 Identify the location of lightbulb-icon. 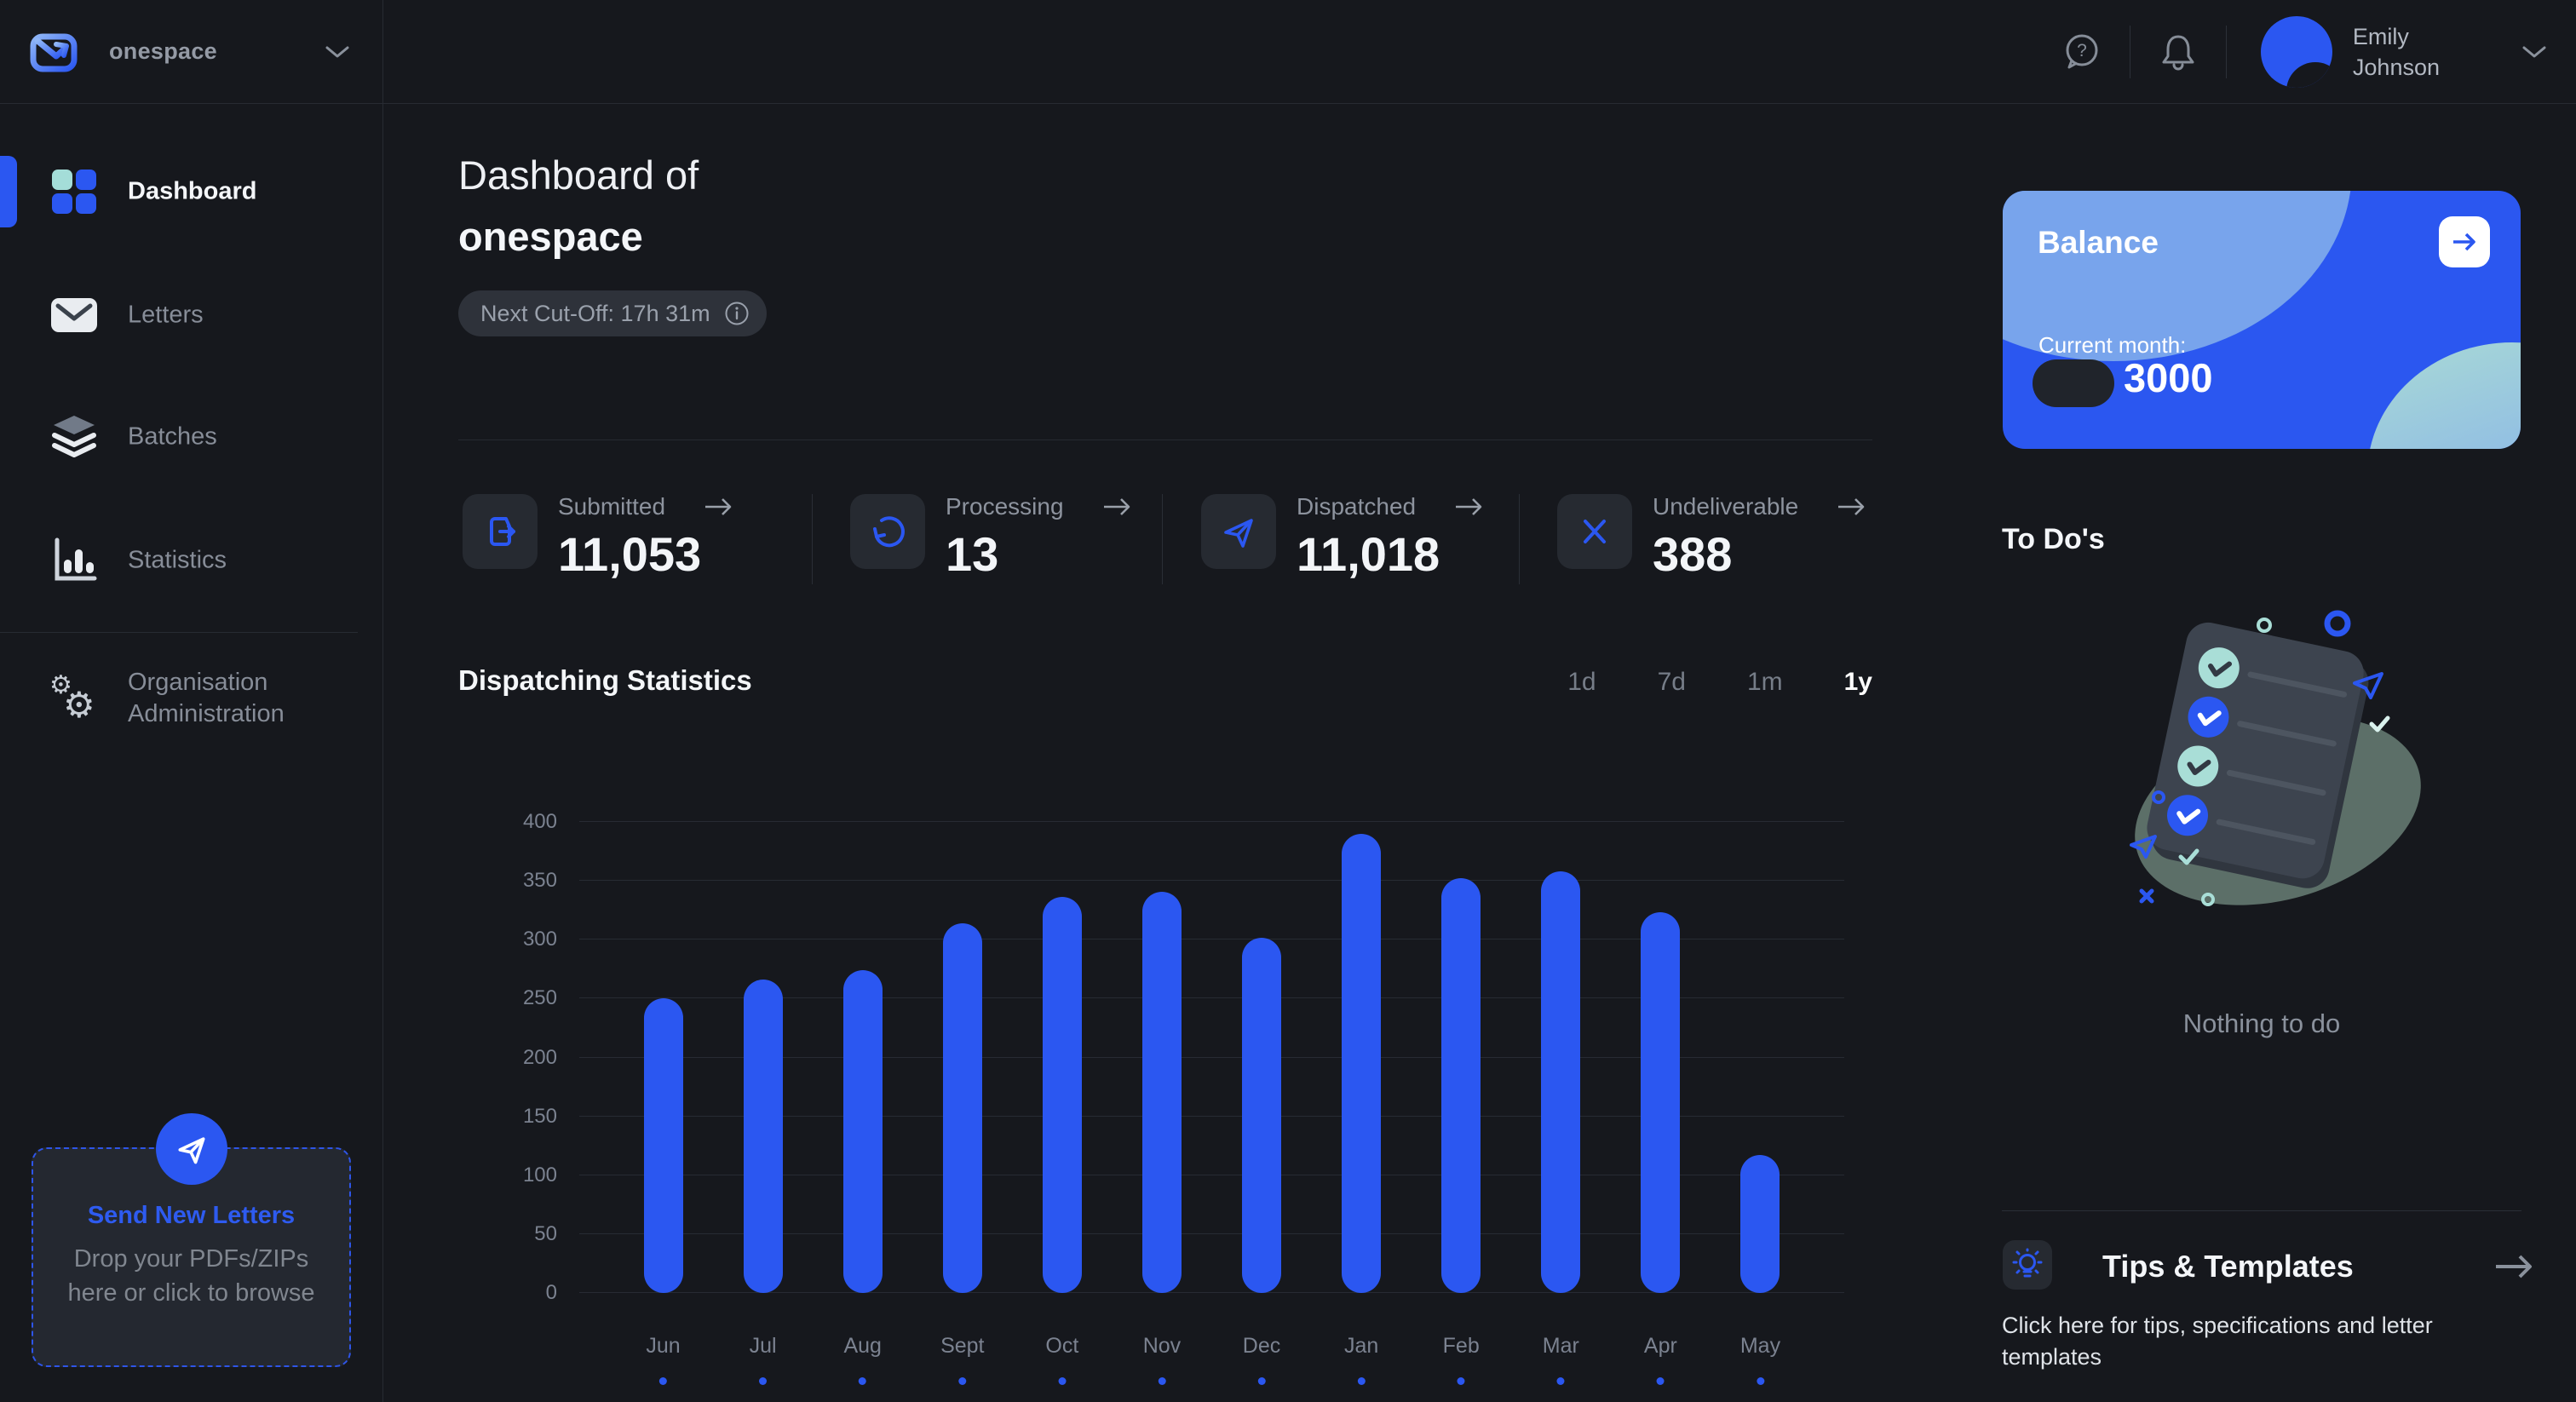
(2027, 1263).